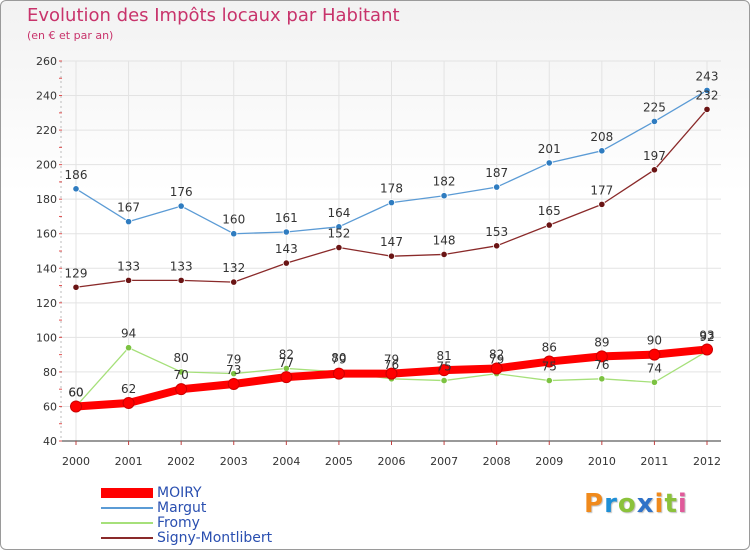 This screenshot has height=550, width=750. Describe the element at coordinates (602, 461) in the screenshot. I see `x-tick-label: 2010` at that location.